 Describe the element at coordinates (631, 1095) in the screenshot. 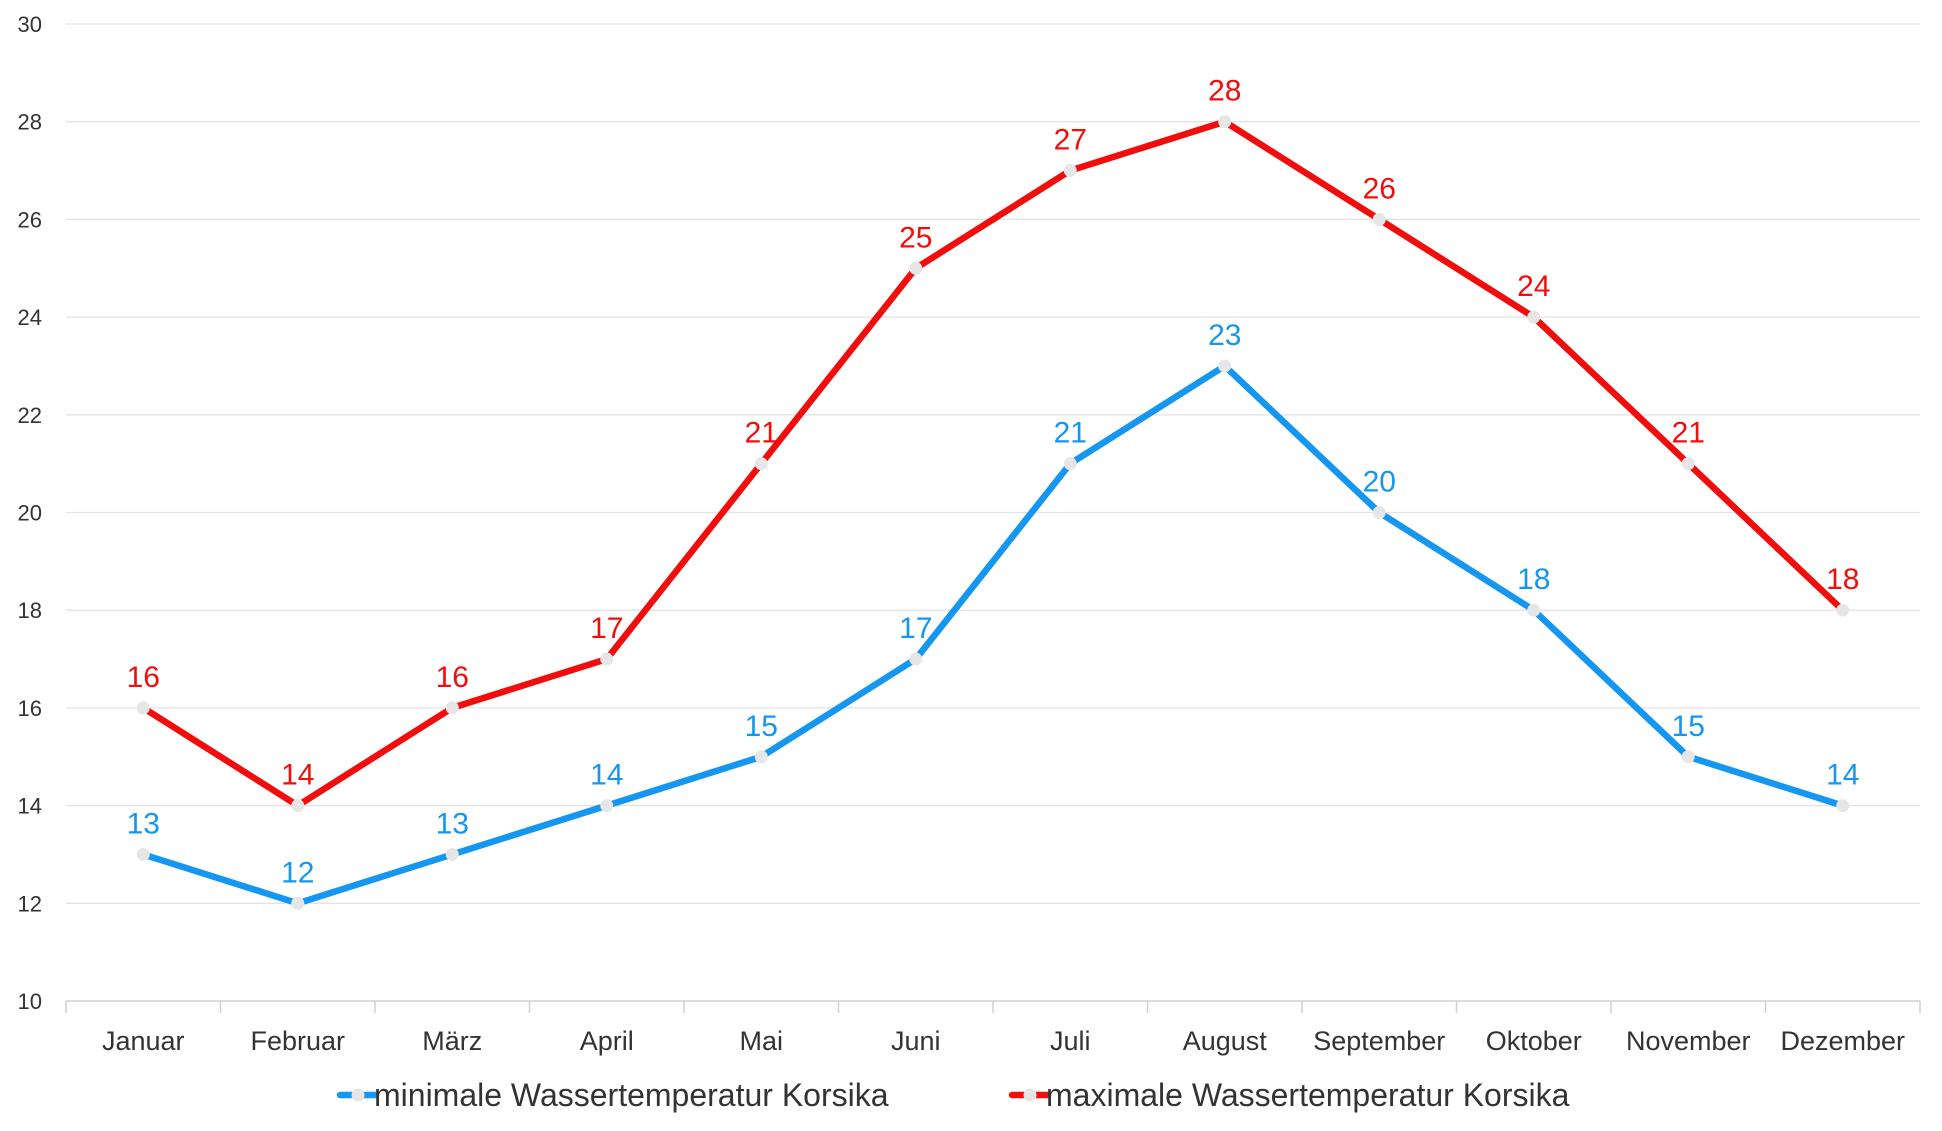

I see `legend-label-0: minimale Wassertemperatur Korsika` at that location.